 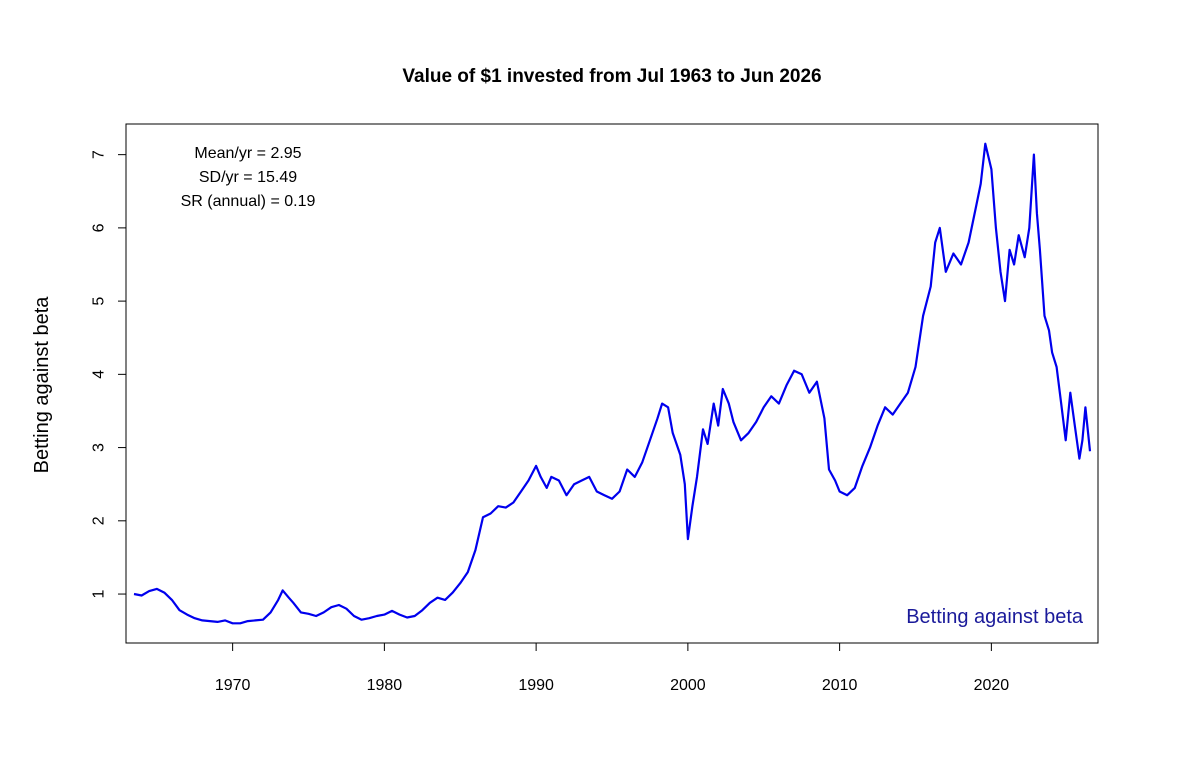 What do you see at coordinates (992, 685) in the screenshot?
I see `x-tick-label: 2020` at bounding box center [992, 685].